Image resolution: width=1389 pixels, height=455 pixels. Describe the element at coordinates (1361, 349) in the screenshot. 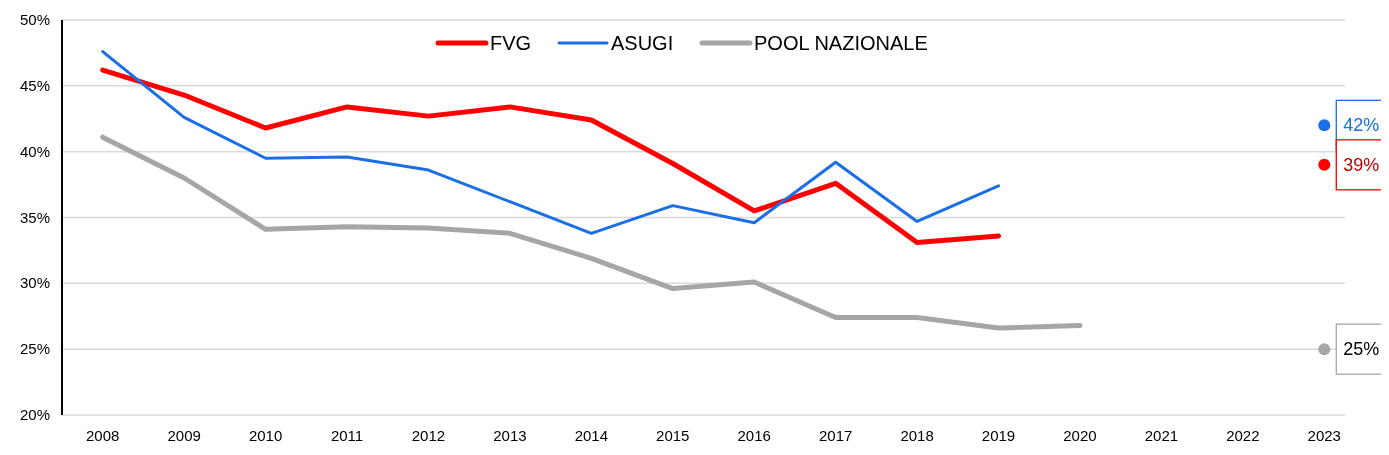

I see `data-label: 25%` at that location.